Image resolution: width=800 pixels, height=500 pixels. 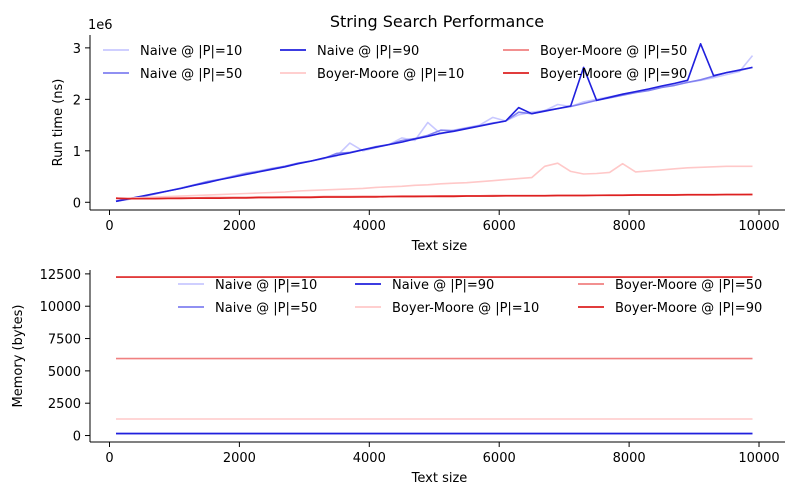 I want to click on y-tick-label: 1, so click(x=77, y=152).